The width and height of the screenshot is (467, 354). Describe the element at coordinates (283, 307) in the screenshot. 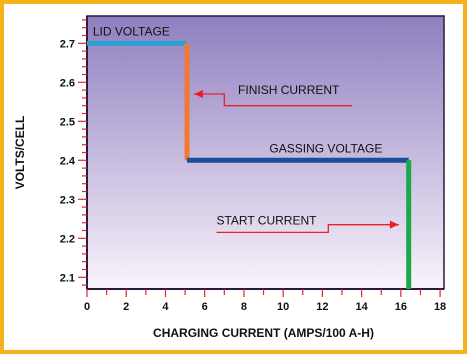

I see `x-tick-label: 10` at that location.